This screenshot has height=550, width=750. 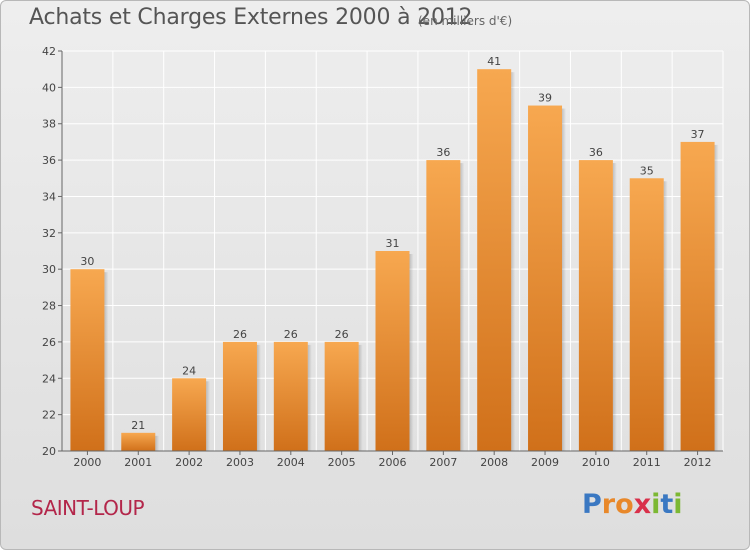 What do you see at coordinates (49, 124) in the screenshot?
I see `y-tick-label: 38` at bounding box center [49, 124].